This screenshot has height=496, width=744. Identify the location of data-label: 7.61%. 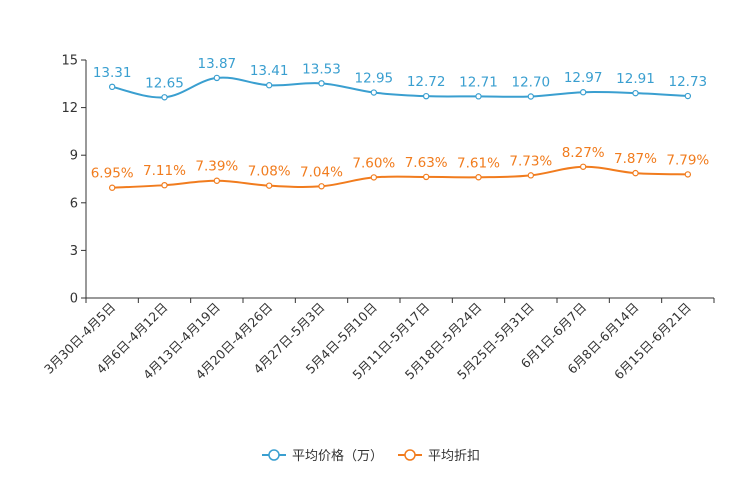
(478, 163).